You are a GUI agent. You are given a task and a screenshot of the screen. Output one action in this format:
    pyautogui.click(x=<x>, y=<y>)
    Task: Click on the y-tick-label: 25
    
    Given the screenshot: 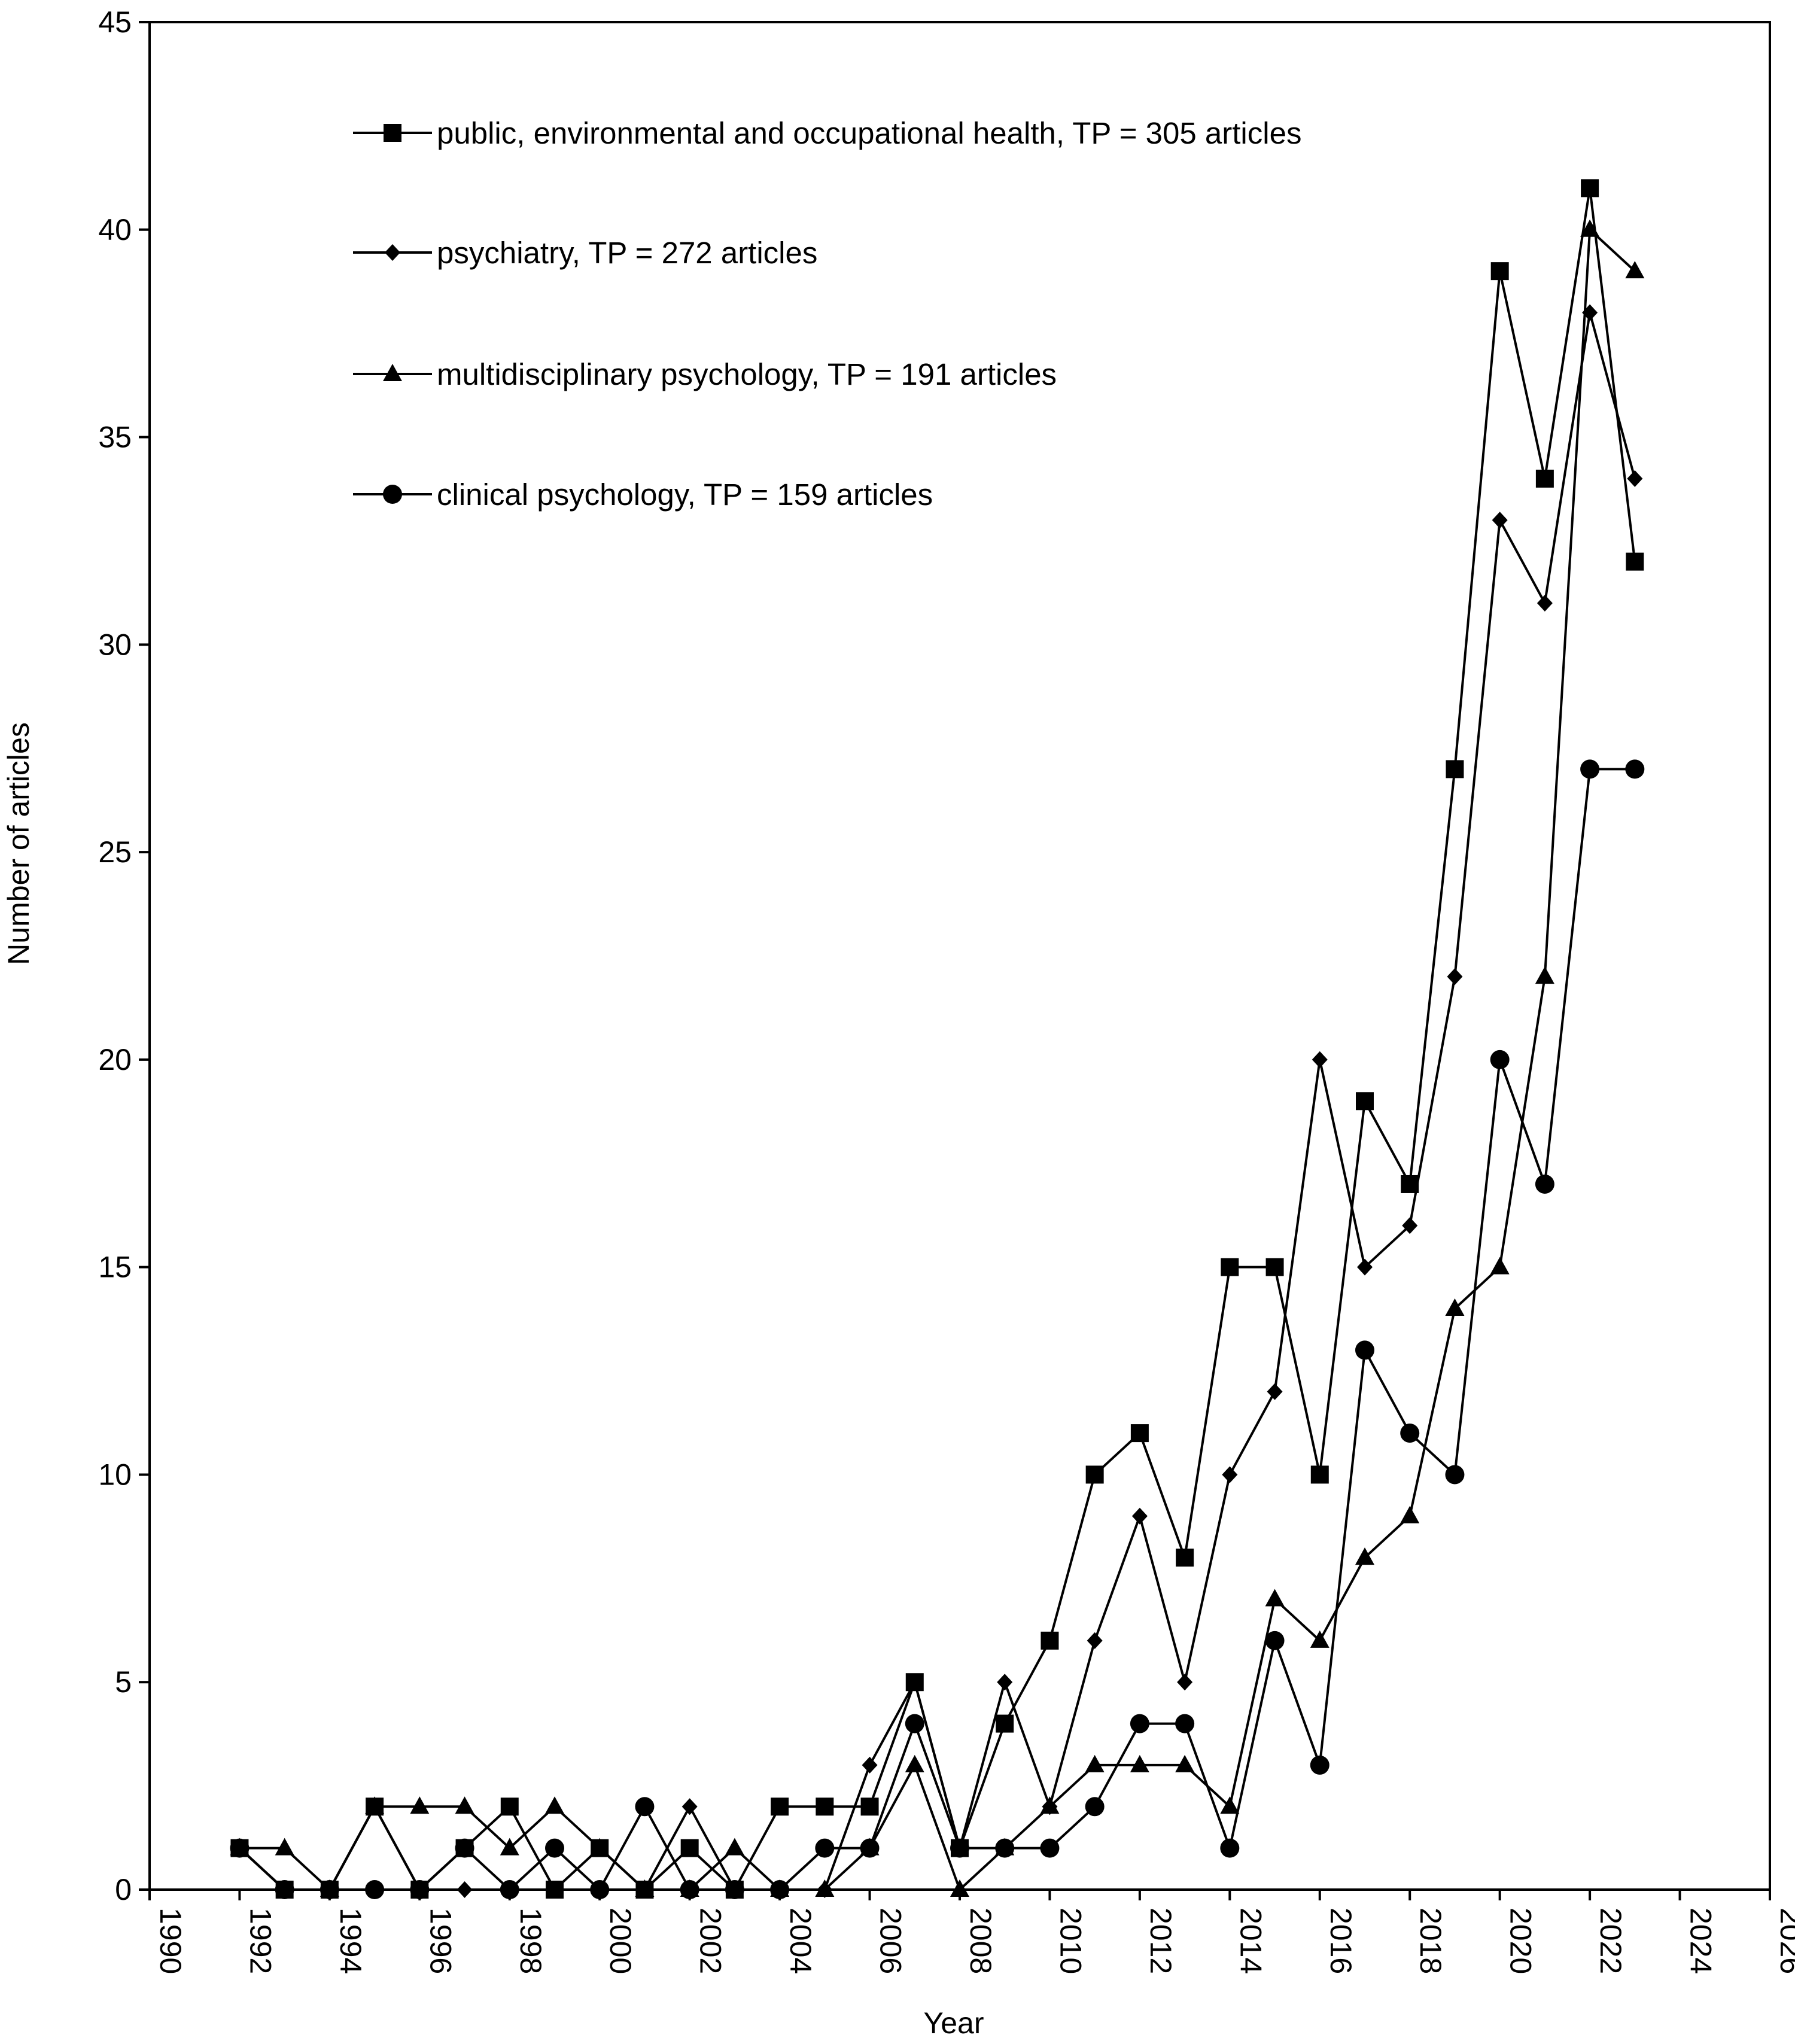 What is the action you would take?
    pyautogui.click(x=115, y=852)
    